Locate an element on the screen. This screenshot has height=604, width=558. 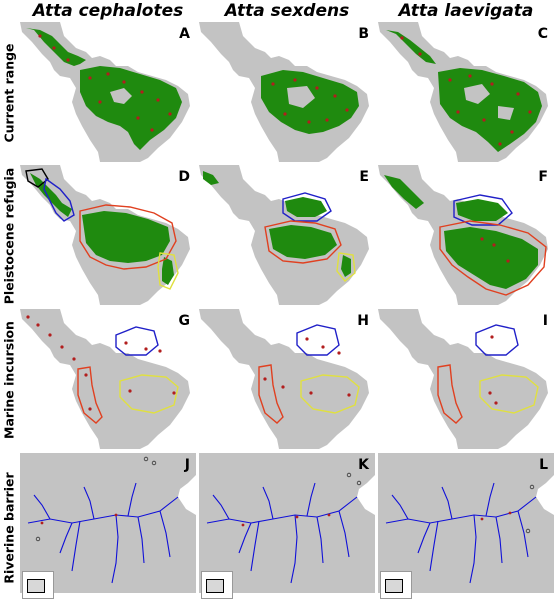
map-panel-b: B is located at coordinates (287, 92).